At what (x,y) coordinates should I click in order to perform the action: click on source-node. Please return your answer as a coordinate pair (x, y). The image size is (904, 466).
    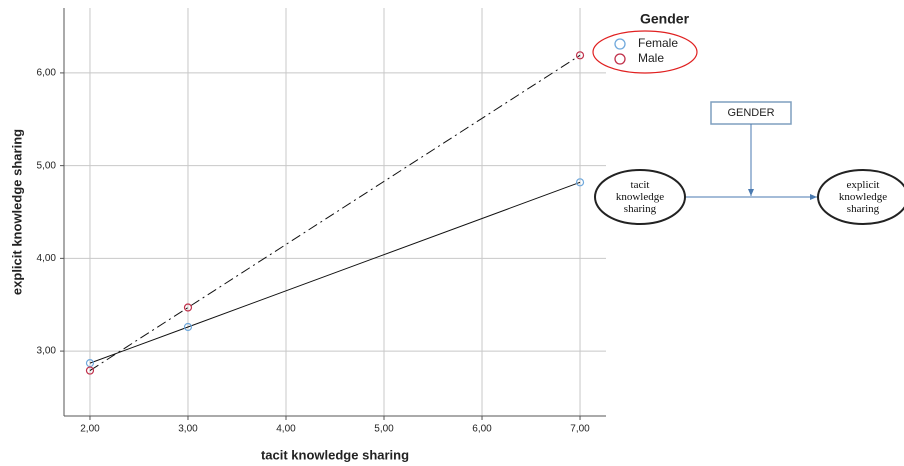
    Looking at the image, I should click on (640, 197).